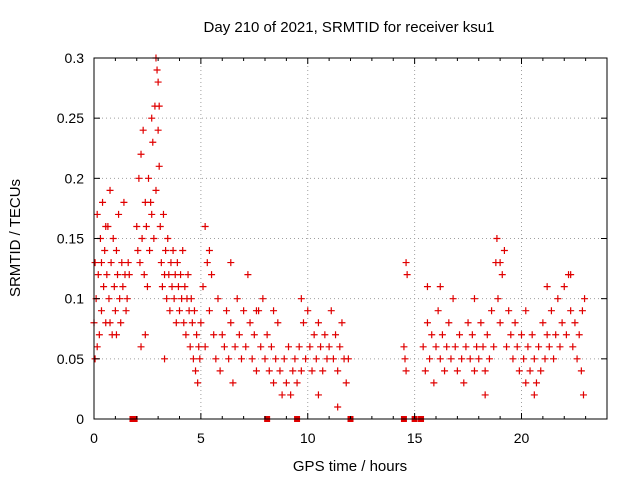 The image size is (640, 480). What do you see at coordinates (75, 178) in the screenshot?
I see `y-tick-label: 0.2` at bounding box center [75, 178].